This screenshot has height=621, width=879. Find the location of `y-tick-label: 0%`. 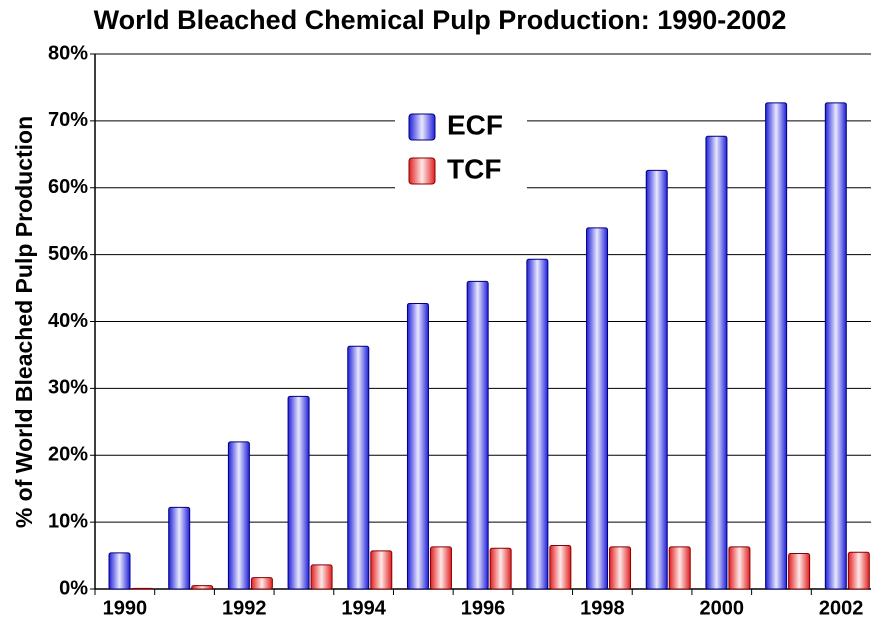

y-tick-label: 0% is located at coordinates (73, 588).